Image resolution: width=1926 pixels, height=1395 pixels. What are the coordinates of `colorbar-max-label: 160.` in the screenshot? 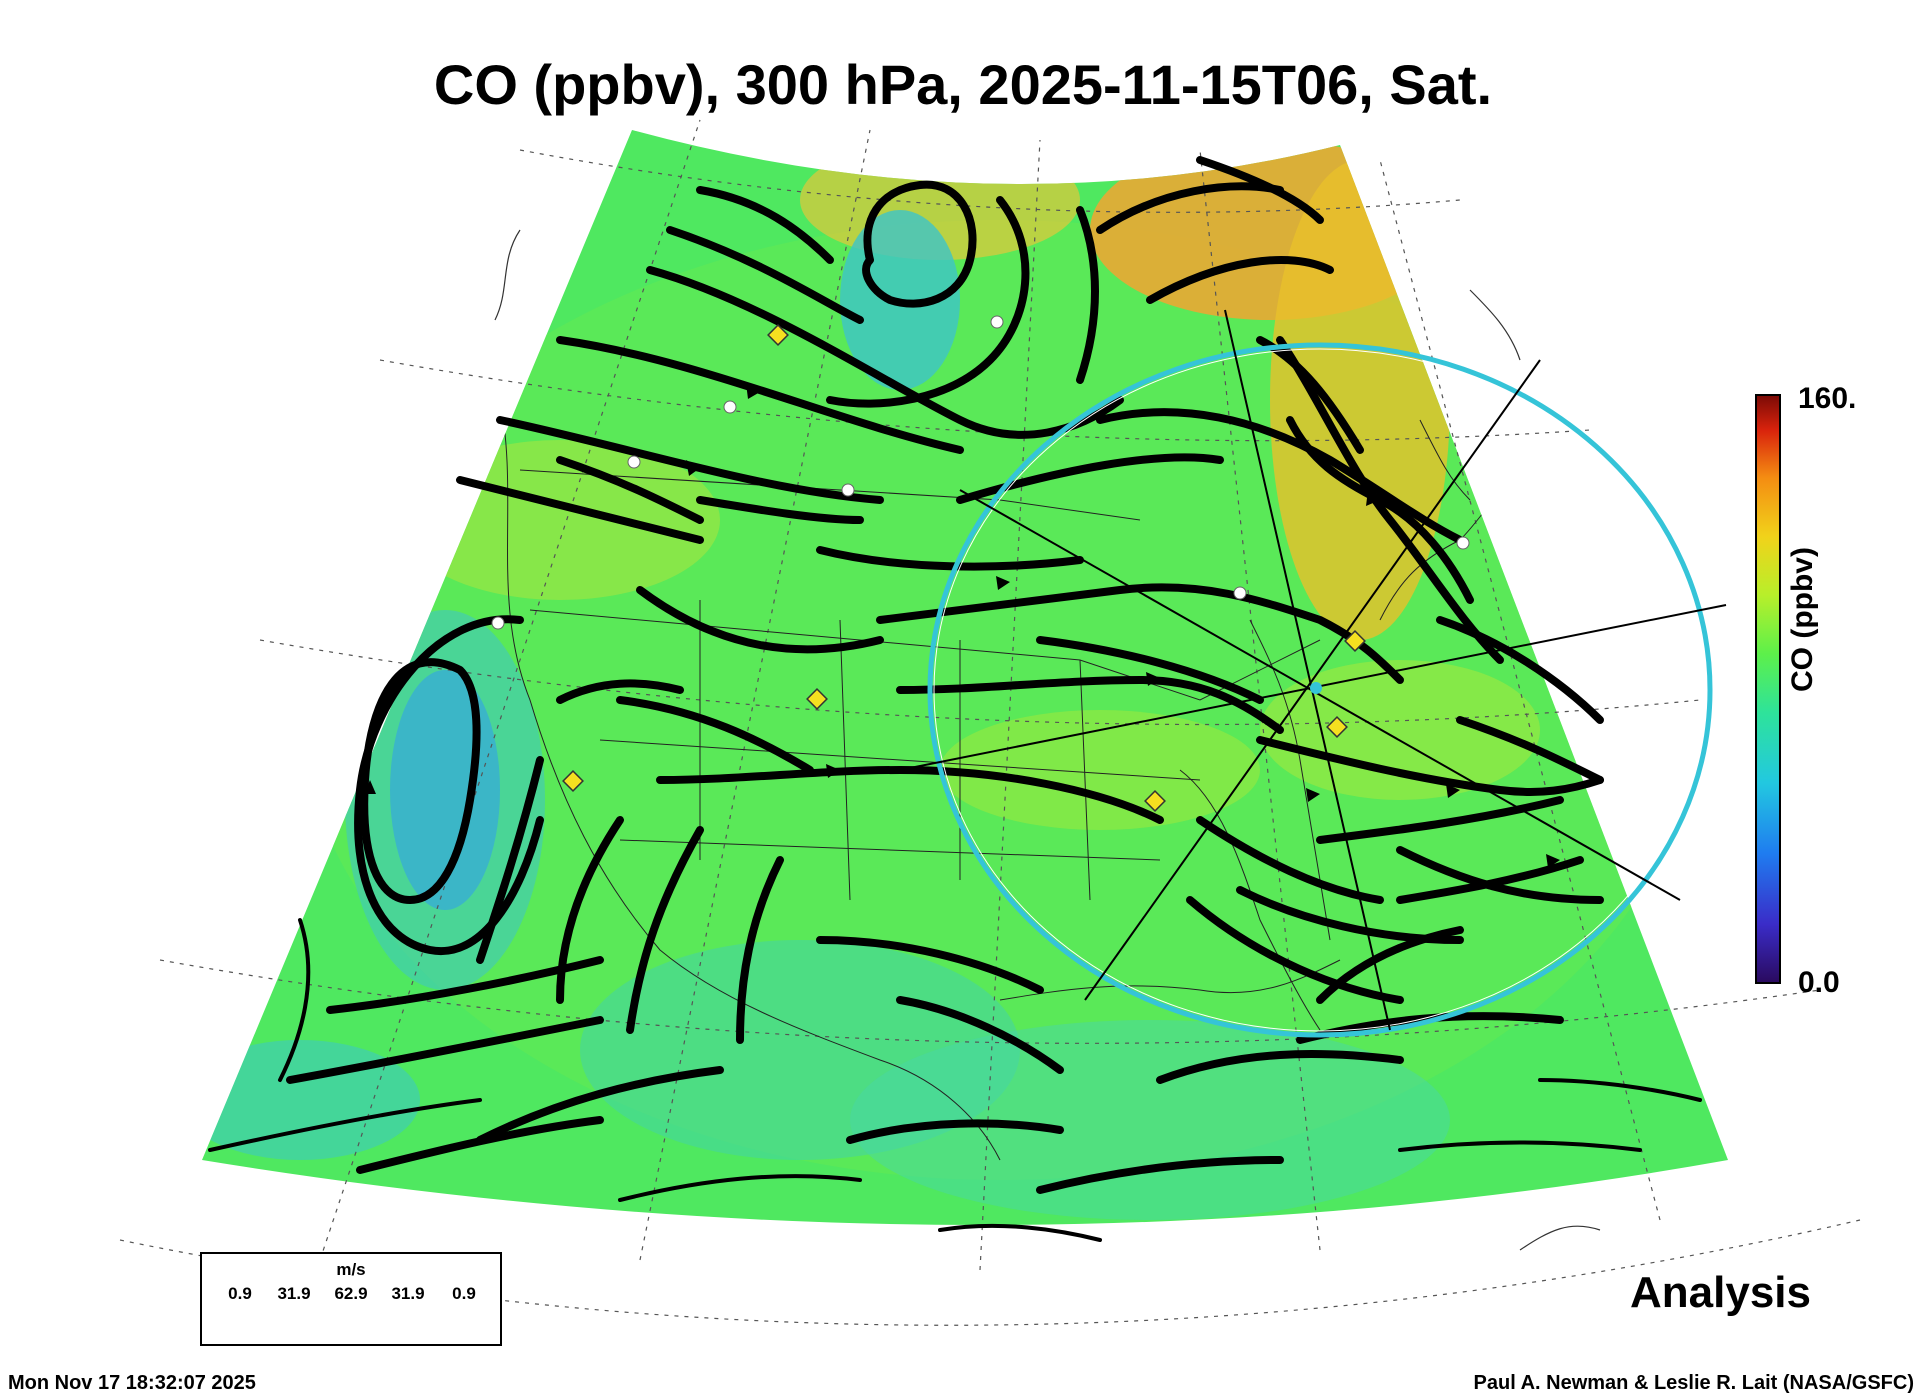 It's located at (1827, 398).